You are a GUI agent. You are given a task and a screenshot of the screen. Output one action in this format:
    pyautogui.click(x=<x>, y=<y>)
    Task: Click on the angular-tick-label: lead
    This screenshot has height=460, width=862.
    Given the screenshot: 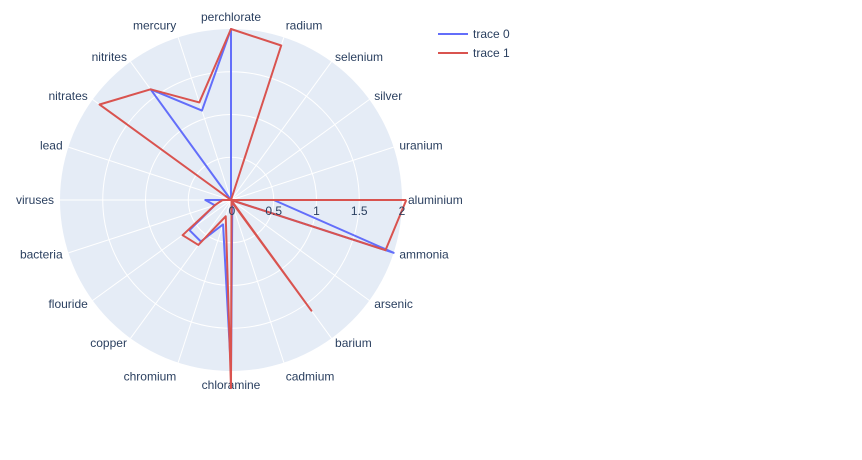 What is the action you would take?
    pyautogui.click(x=51, y=145)
    